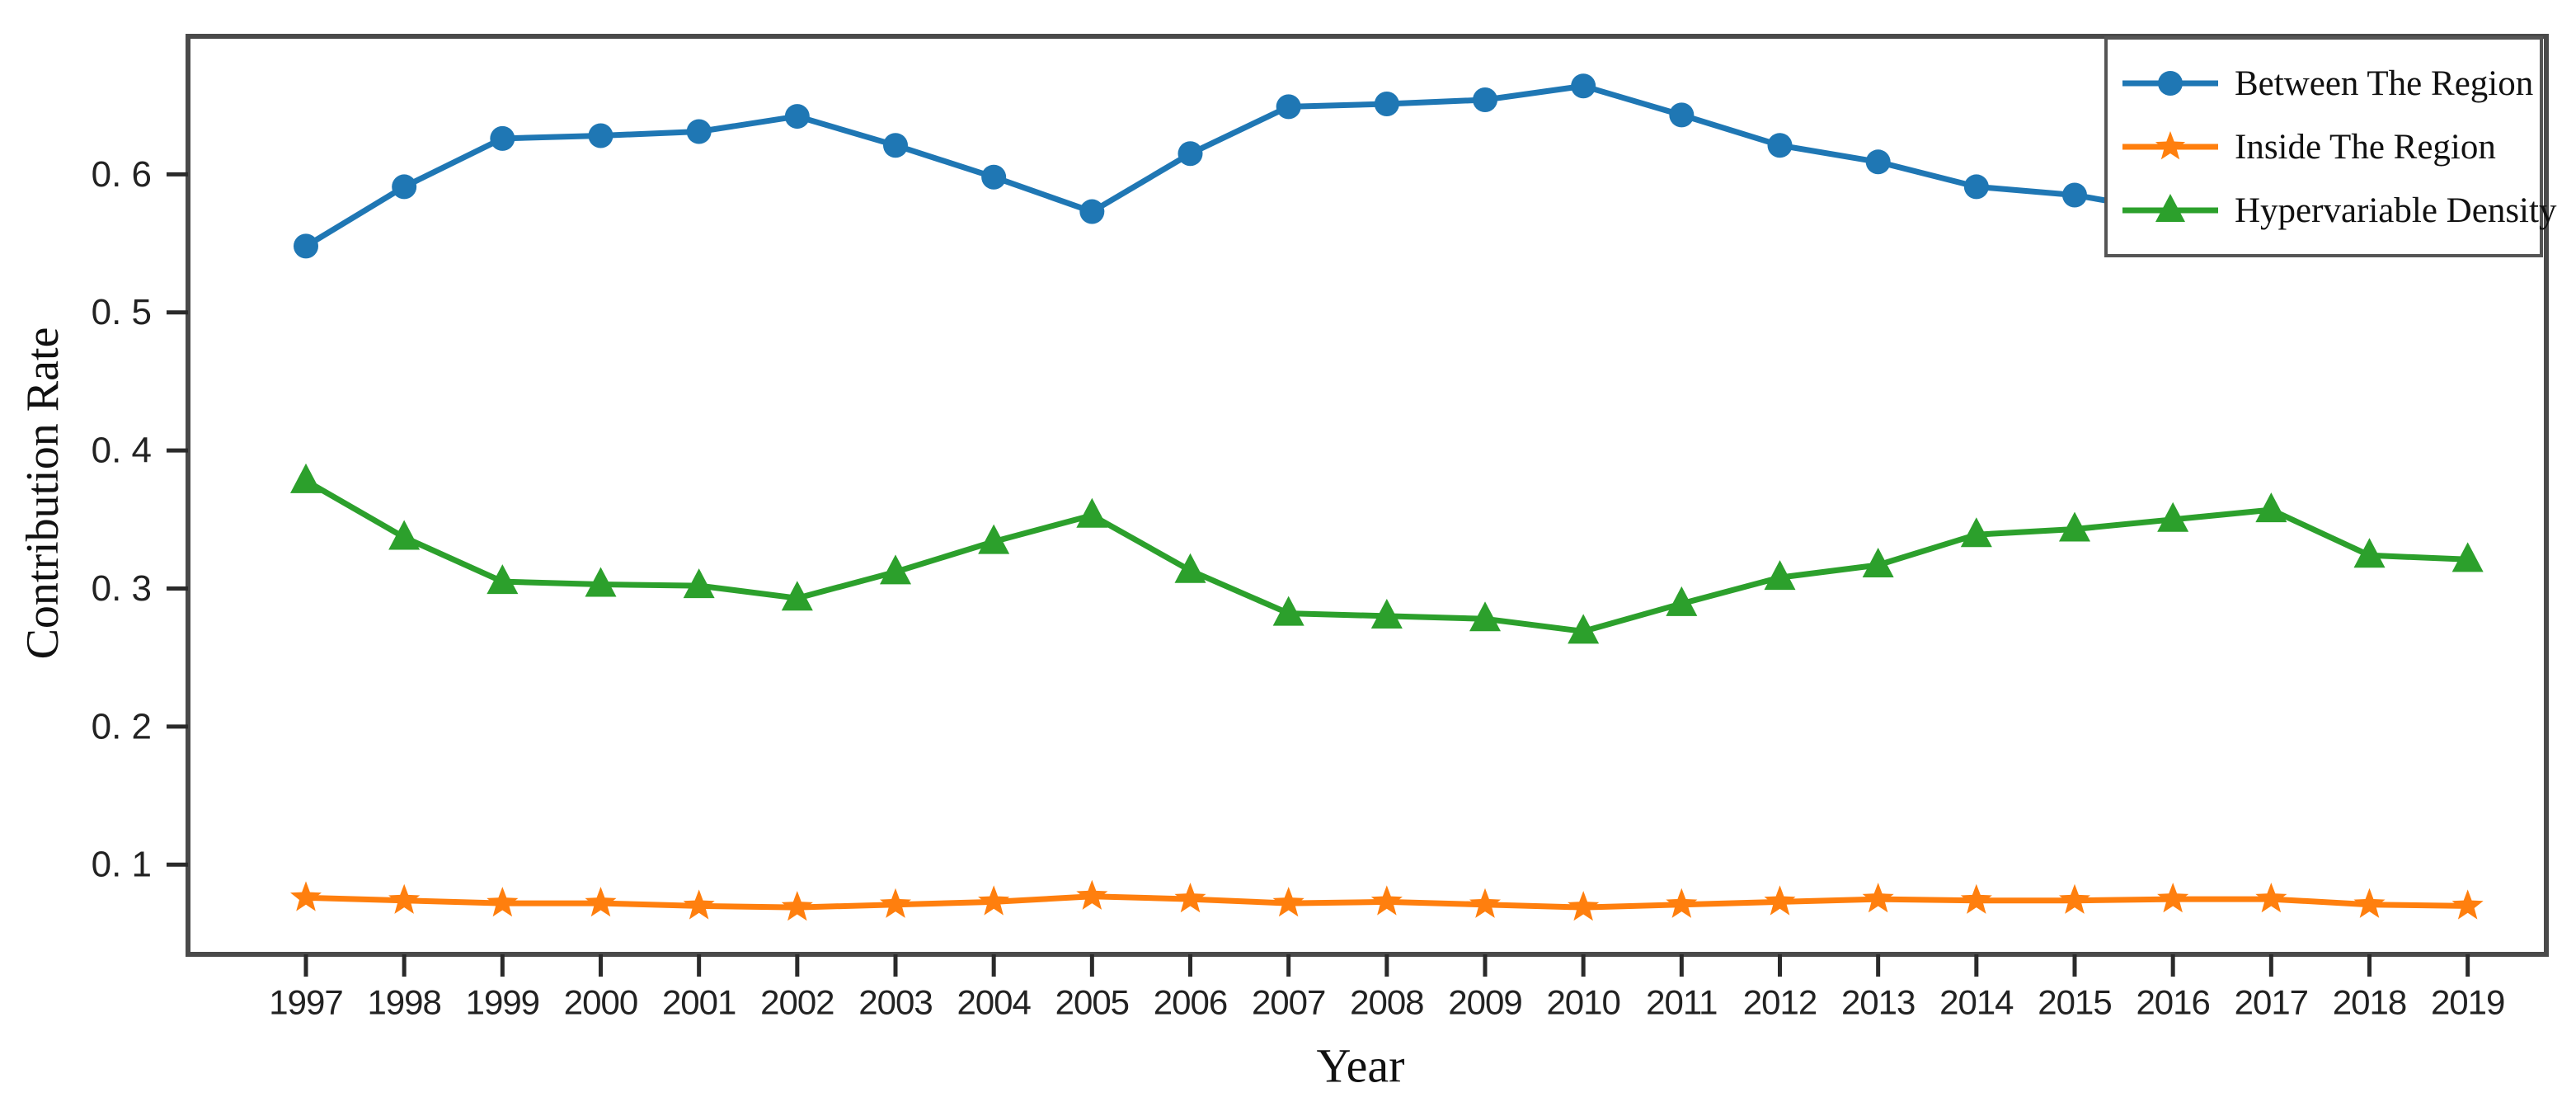  What do you see at coordinates (122, 312) in the screenshot?
I see `y-tick-label: 0. 5` at bounding box center [122, 312].